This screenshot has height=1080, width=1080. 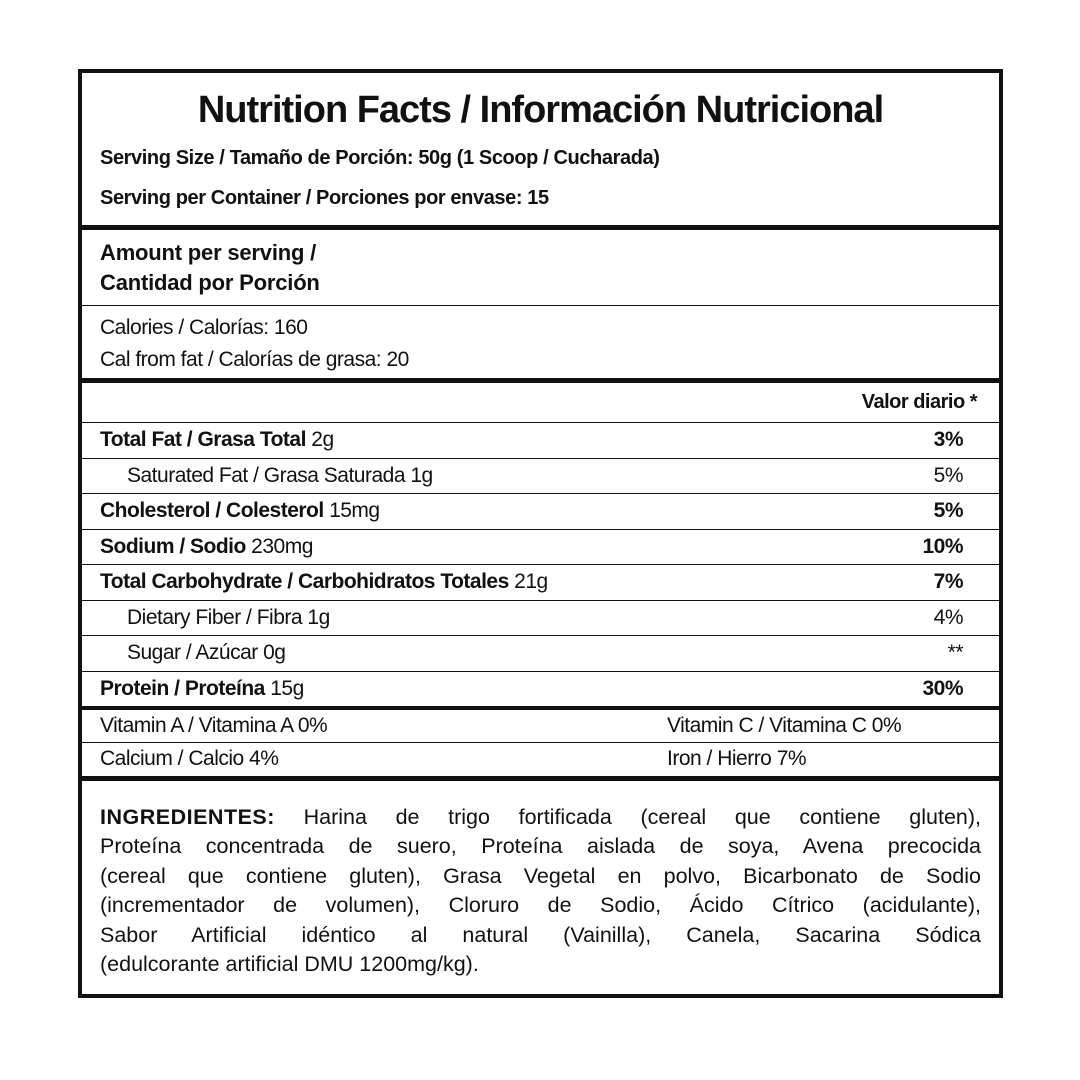 I want to click on nutrient-name: Cholesterol / Colesterol, so click(x=212, y=511).